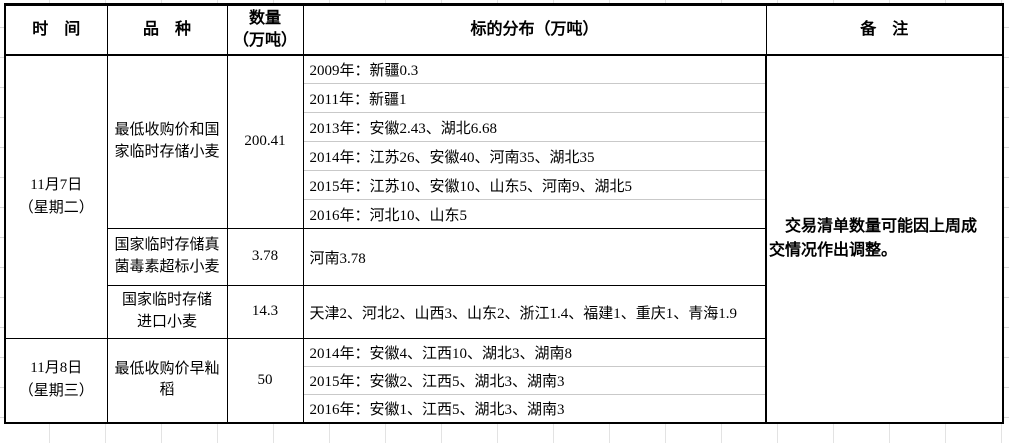 The image size is (1009, 443). Describe the element at coordinates (167, 141) in the screenshot. I see `variety-cell-minprice-wheat: 最低收购价和国 家临时存储小麦` at that location.